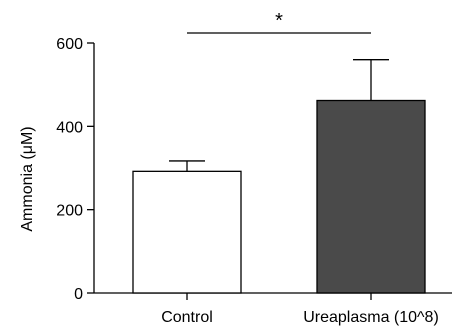 The height and width of the screenshot is (329, 461). Describe the element at coordinates (371, 317) in the screenshot. I see `x-category-label: Ureaplasma (10^8)` at that location.